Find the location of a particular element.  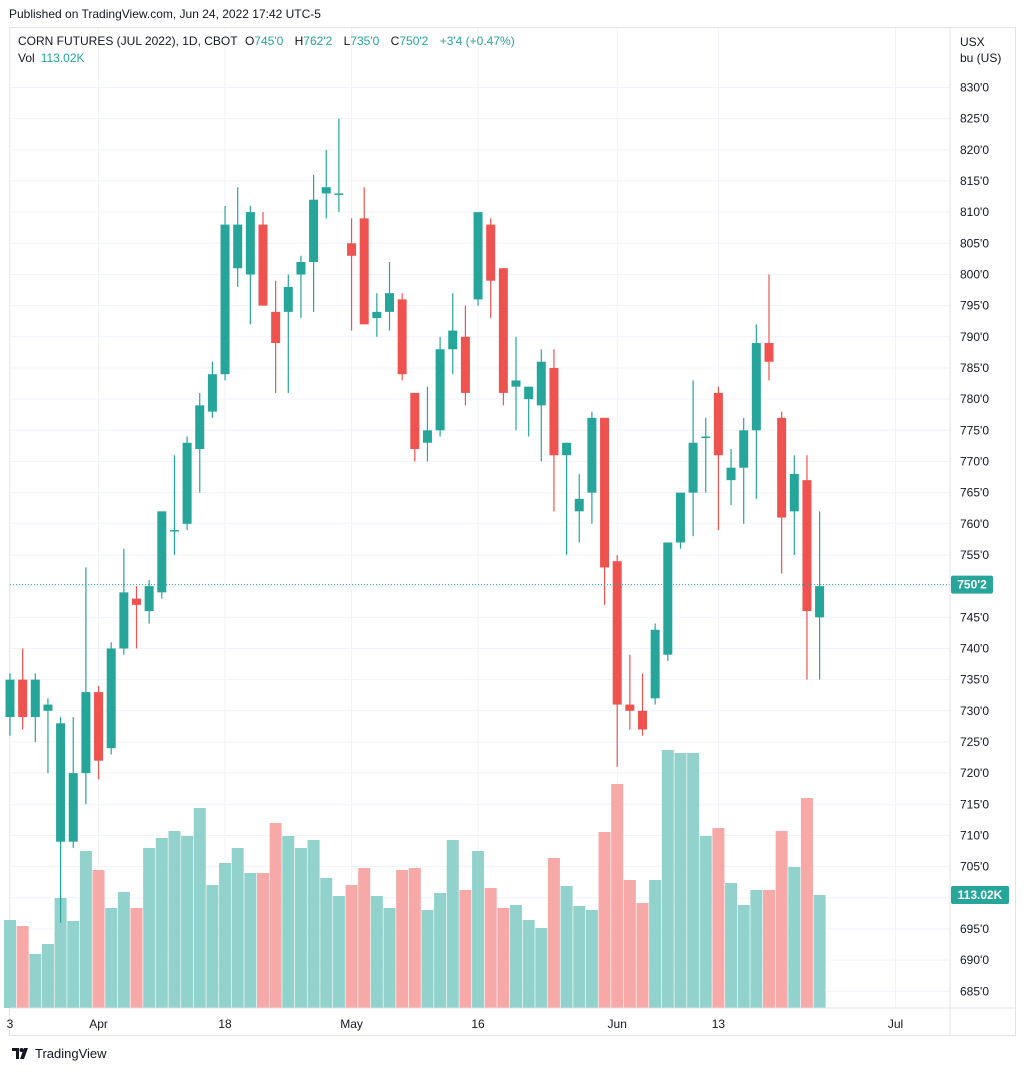

price-tick-label: 745'0 is located at coordinates (974, 617).